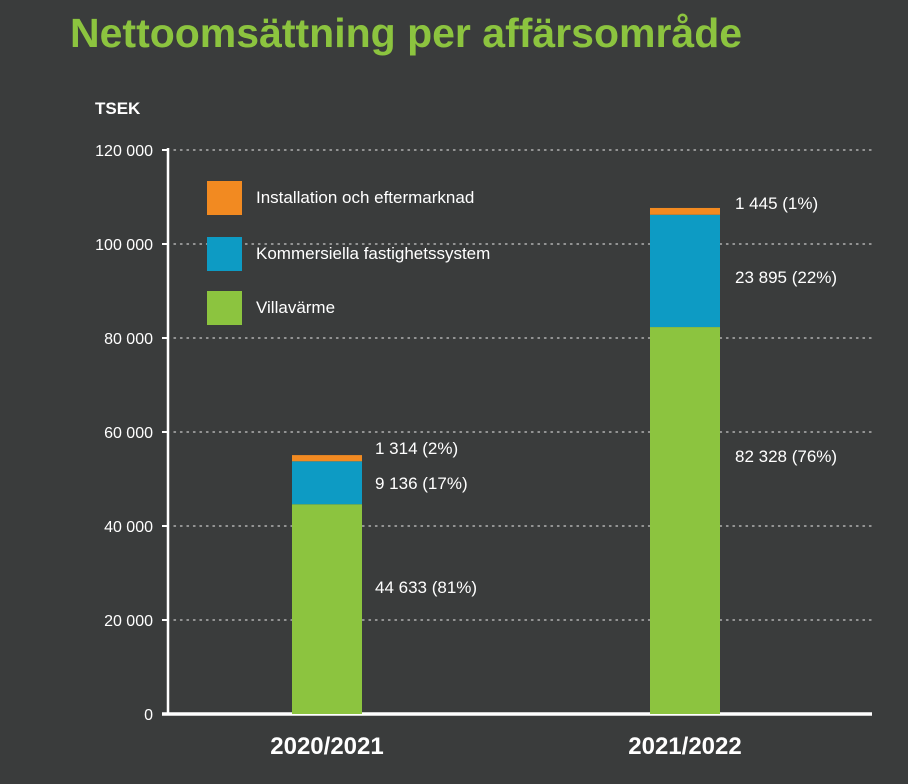  What do you see at coordinates (786, 456) in the screenshot?
I see `data-label: 82 328 (76%)` at bounding box center [786, 456].